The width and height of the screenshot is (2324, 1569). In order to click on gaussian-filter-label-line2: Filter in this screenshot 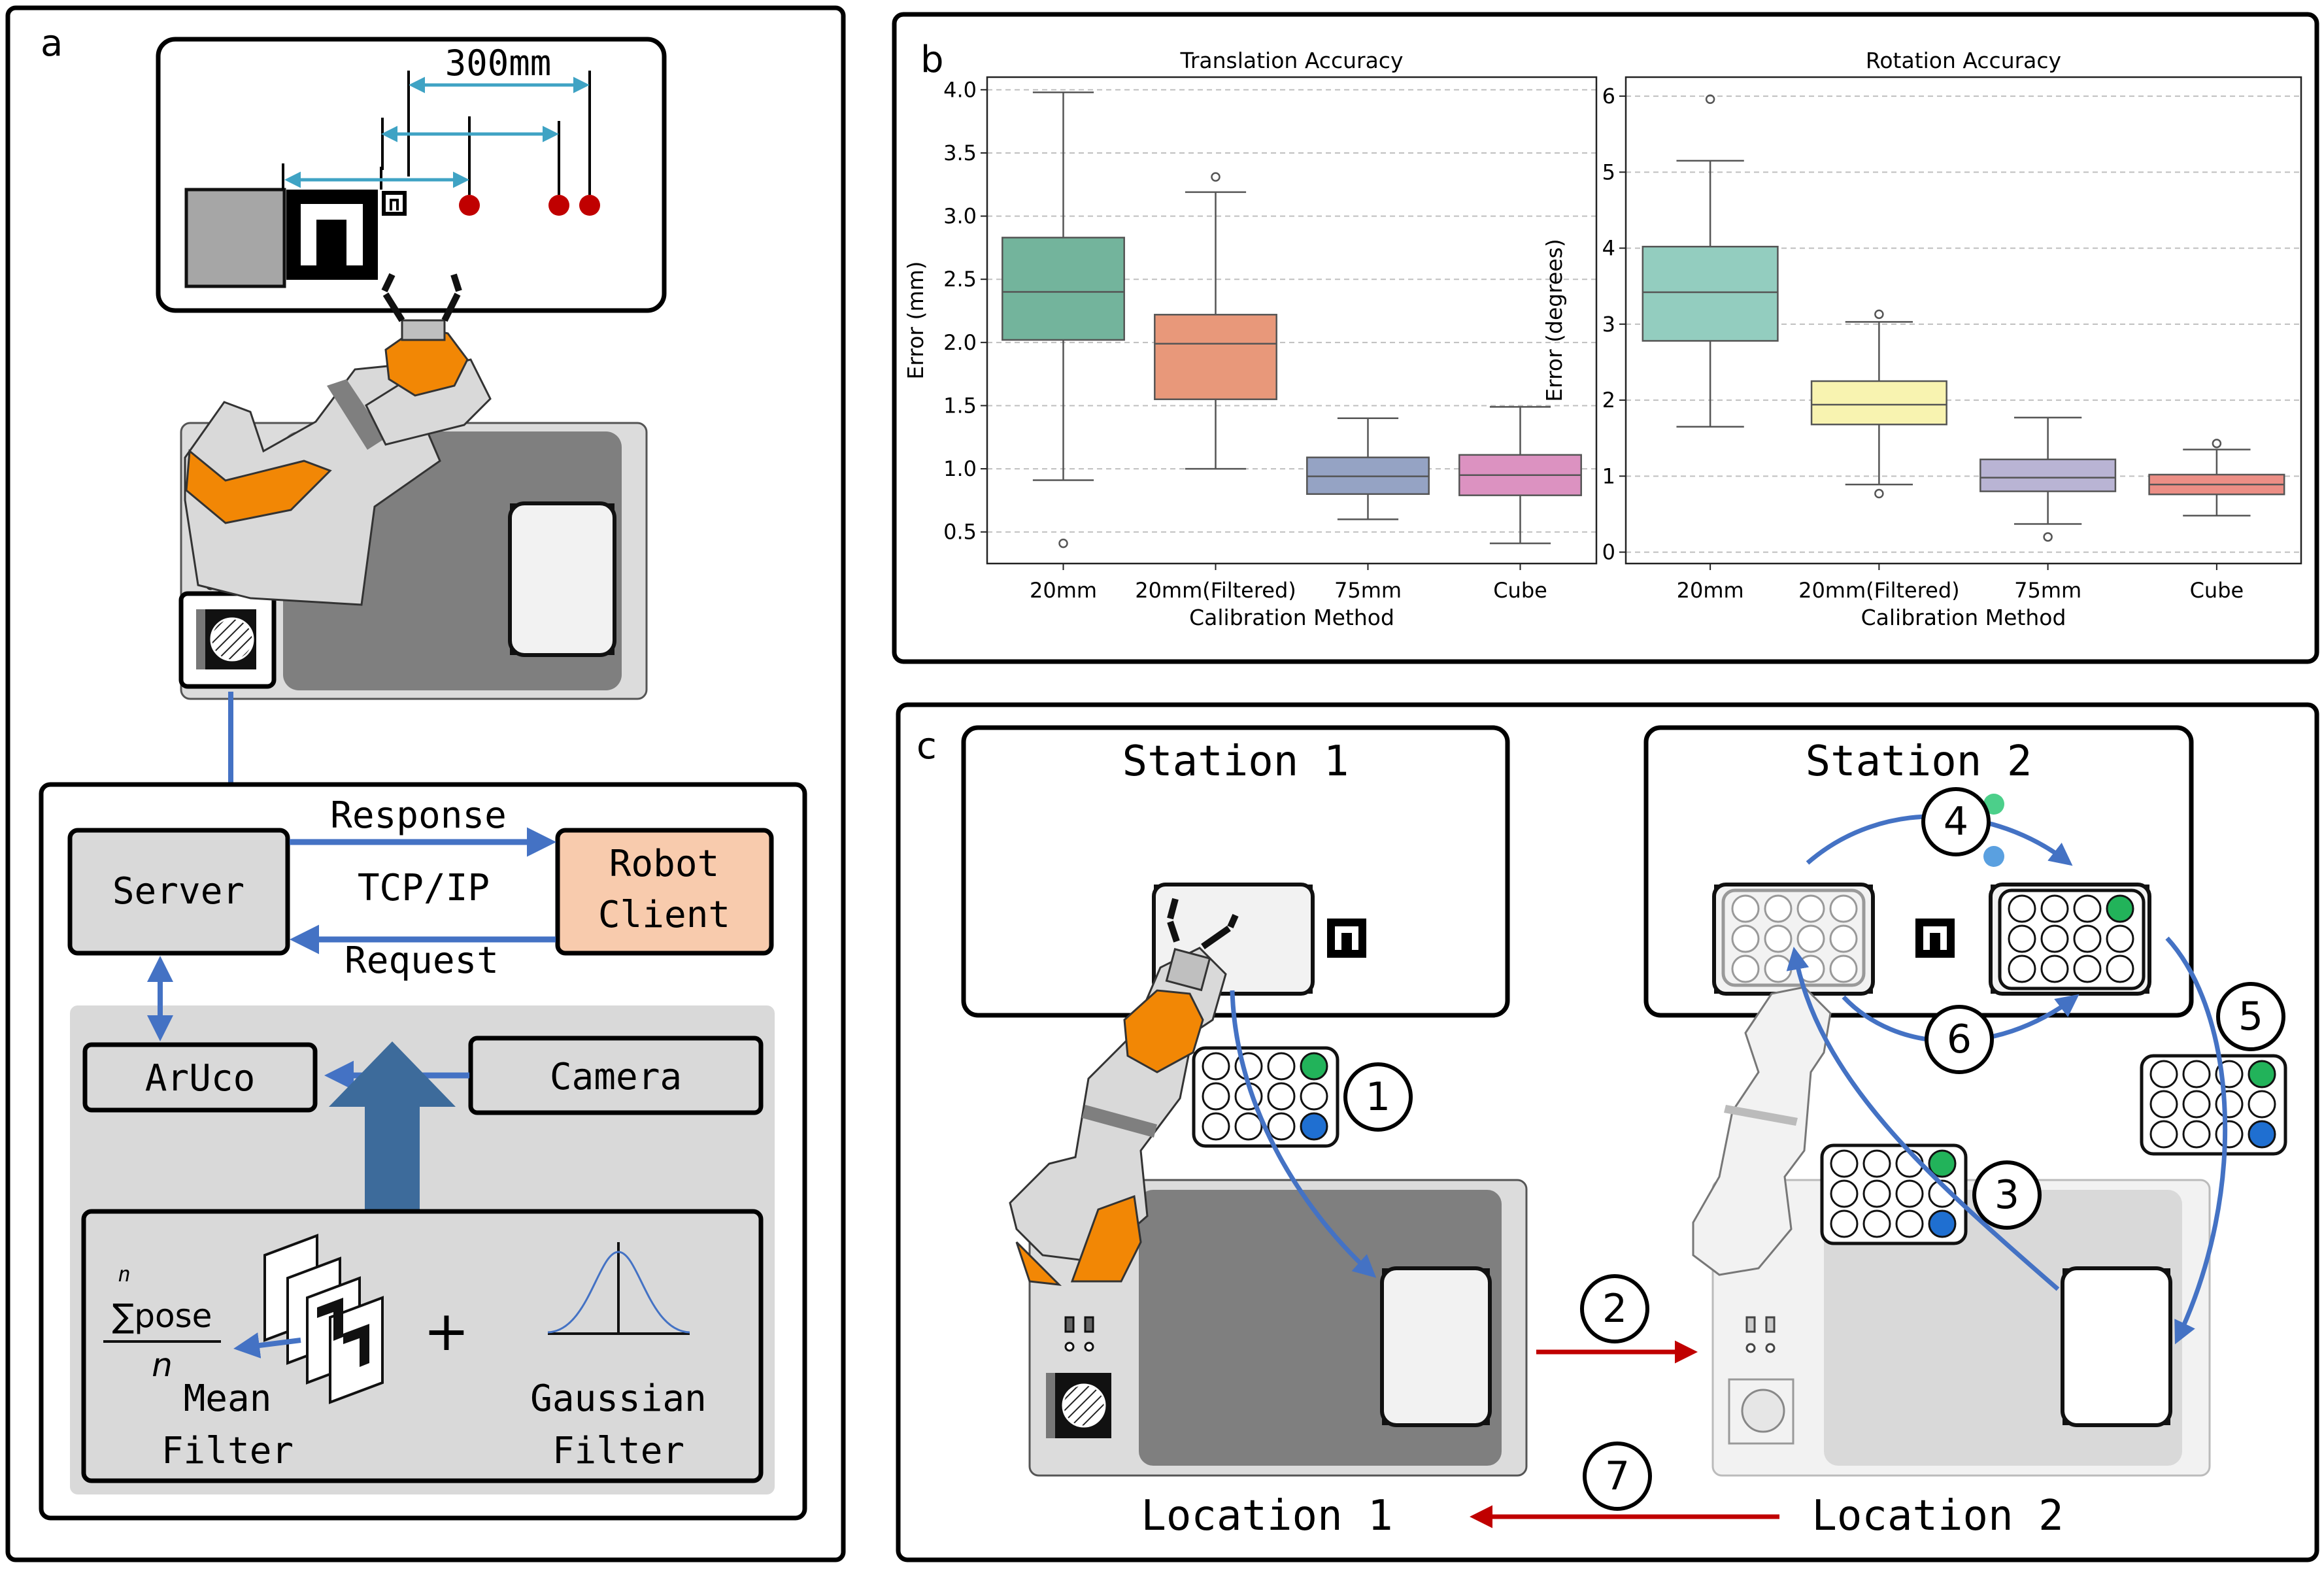, I will do `click(618, 1451)`.